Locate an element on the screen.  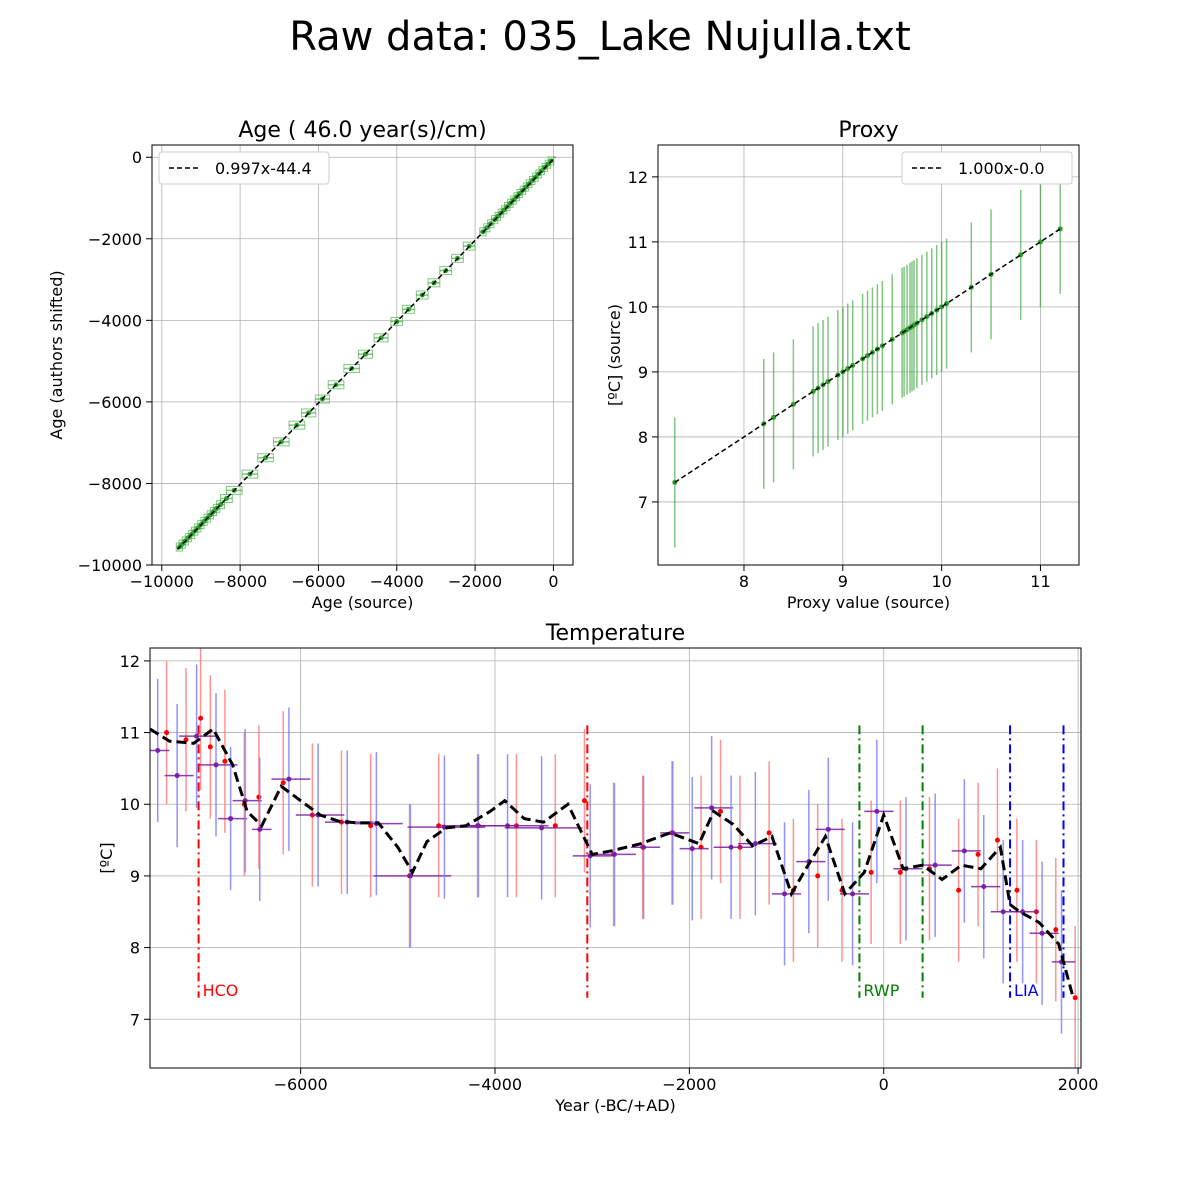
temp-xlabel: Year (-BC/+AD) is located at coordinates (615, 1105).